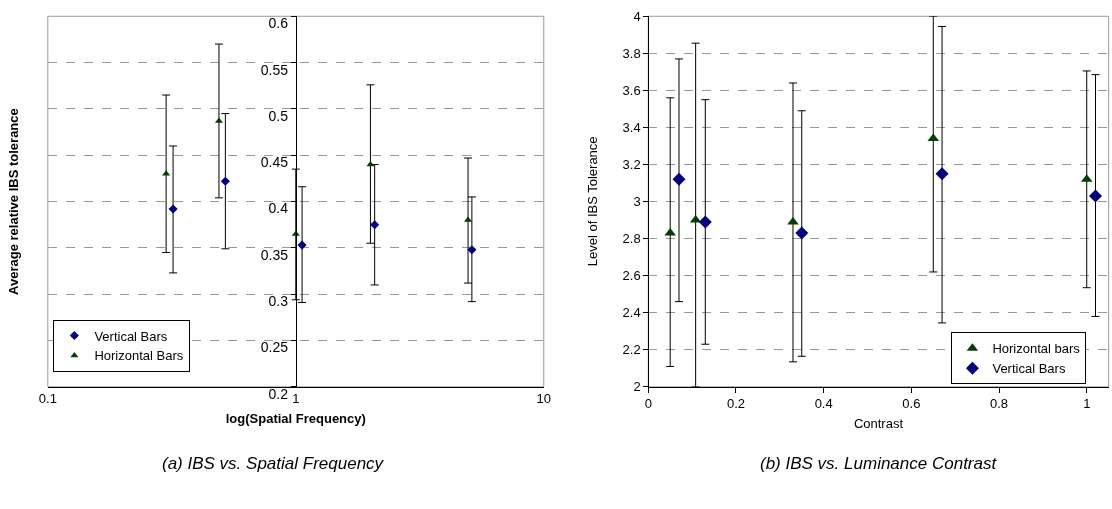  Describe the element at coordinates (278, 115) in the screenshot. I see `y-tick-label: 0.5` at that location.